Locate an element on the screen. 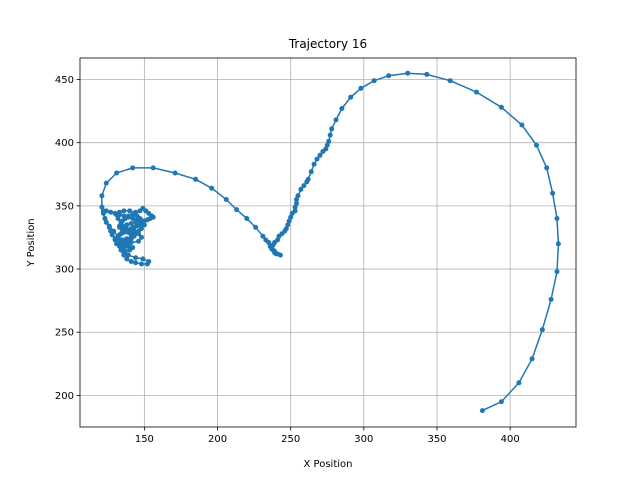 The width and height of the screenshot is (640, 480). y-tick-label-2: 300 is located at coordinates (64, 270).